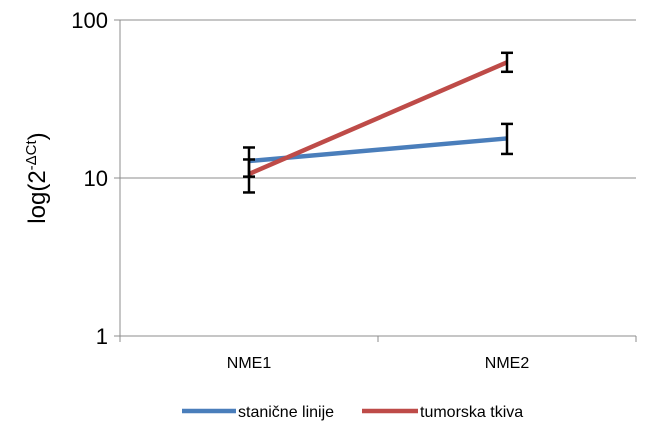  What do you see at coordinates (352, 412) in the screenshot?
I see `legend: stanične linije tumorska tkiva` at bounding box center [352, 412].